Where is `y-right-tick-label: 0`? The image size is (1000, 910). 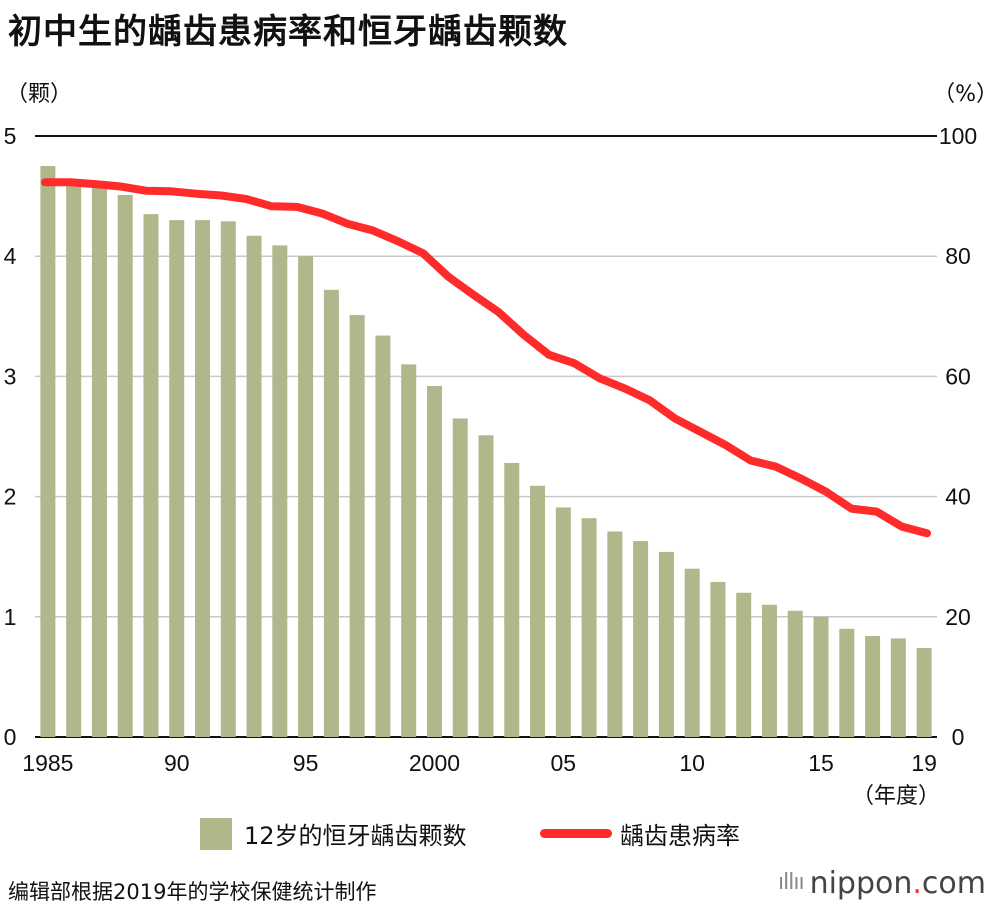 y-right-tick-label: 0 is located at coordinates (958, 737).